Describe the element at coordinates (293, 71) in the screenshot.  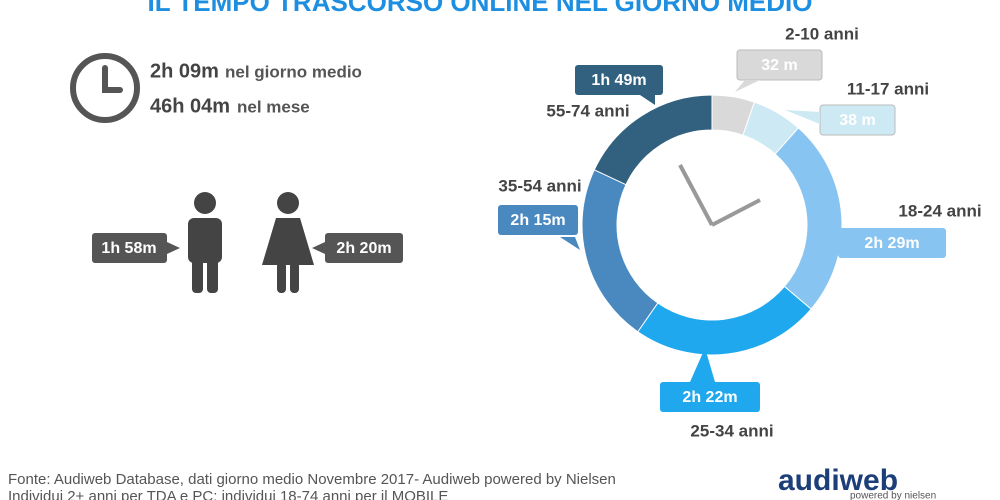
I see `daily-label: nel giorno medio` at that location.